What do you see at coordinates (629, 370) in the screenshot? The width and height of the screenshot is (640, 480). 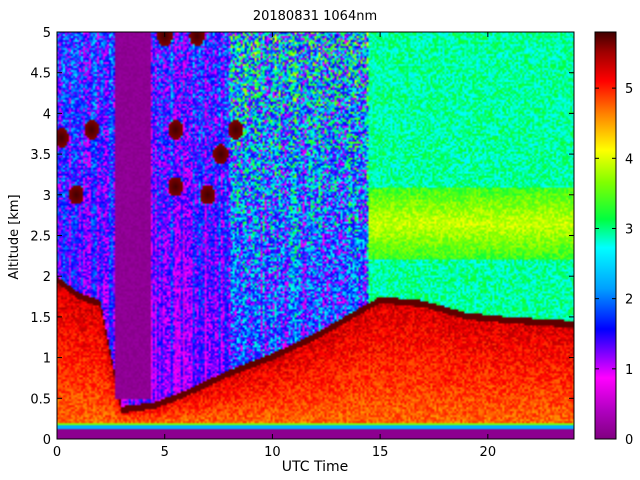 I see `colorbar-tick-label: 1` at bounding box center [629, 370].